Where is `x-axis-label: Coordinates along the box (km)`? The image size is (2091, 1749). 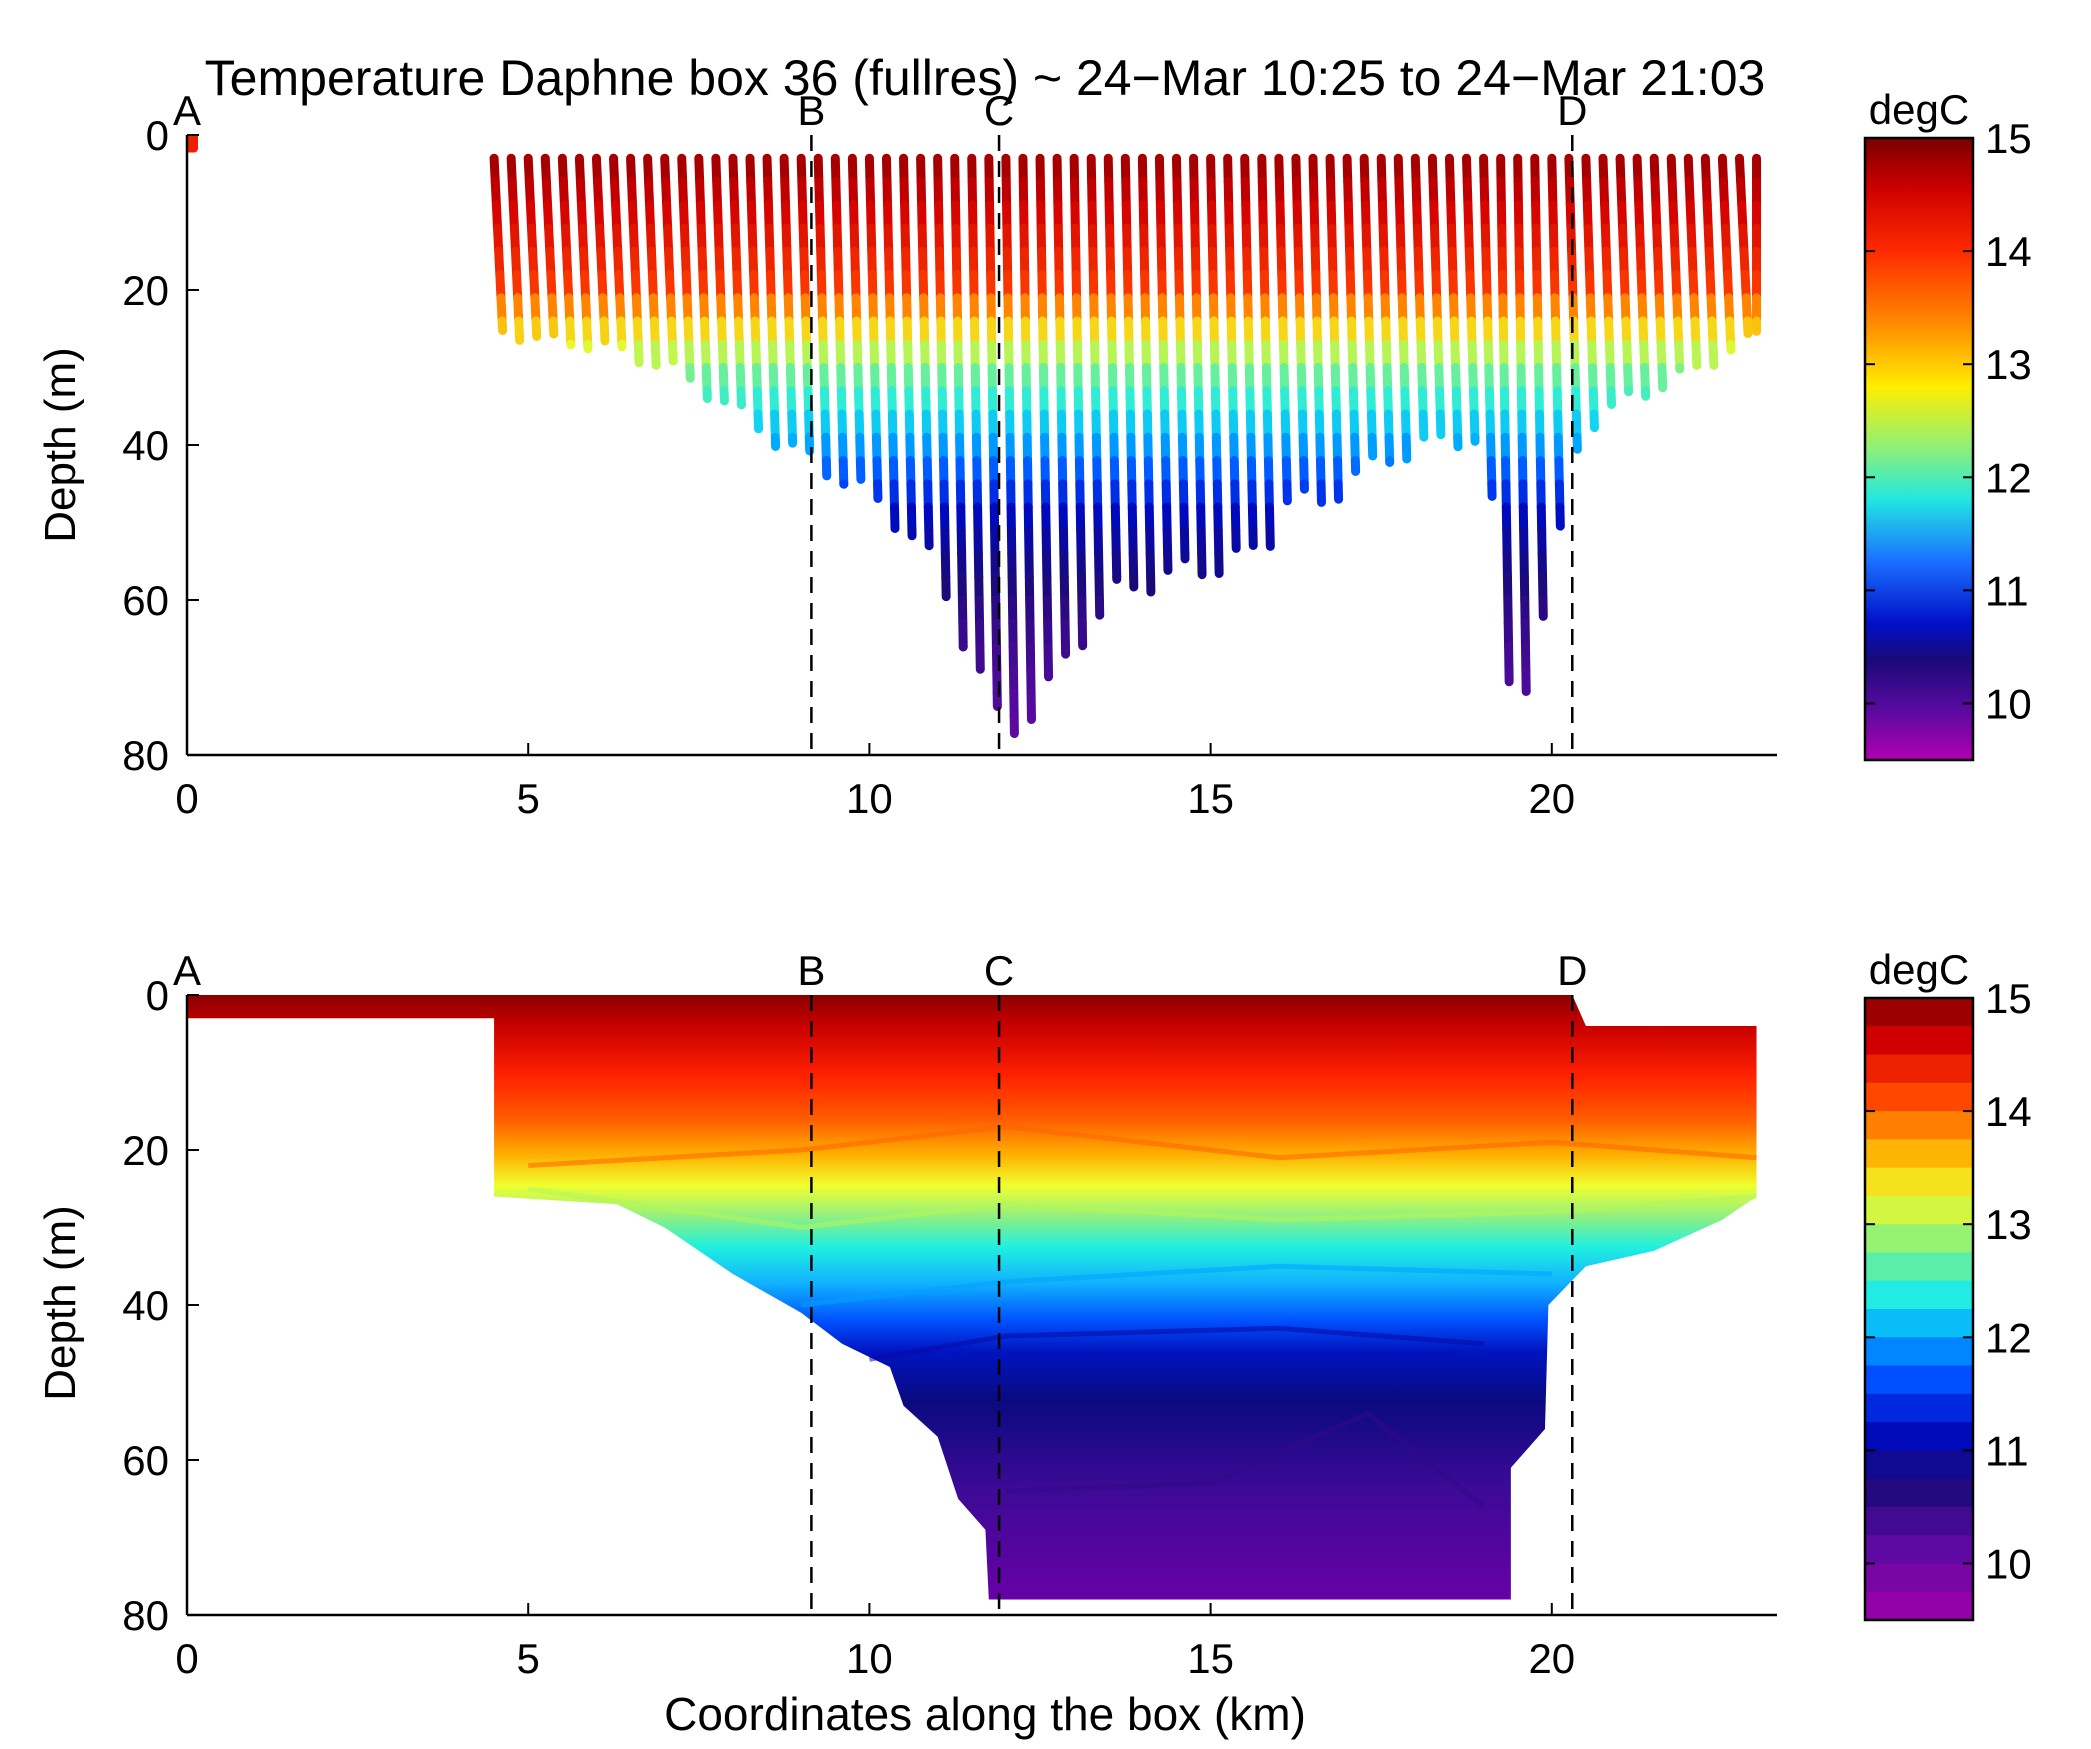 x-axis-label: Coordinates along the box (km) is located at coordinates (985, 1714).